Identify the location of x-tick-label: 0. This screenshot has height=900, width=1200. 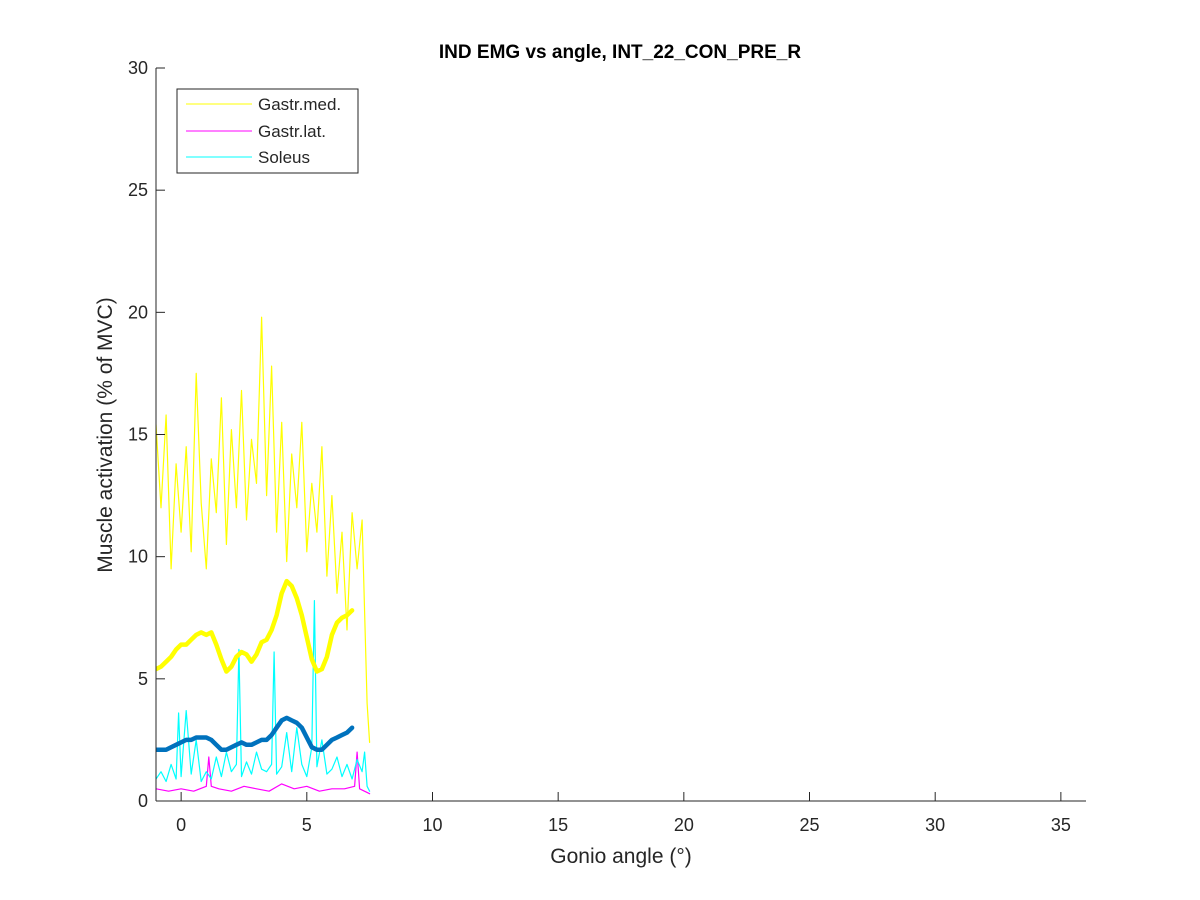
(181, 825).